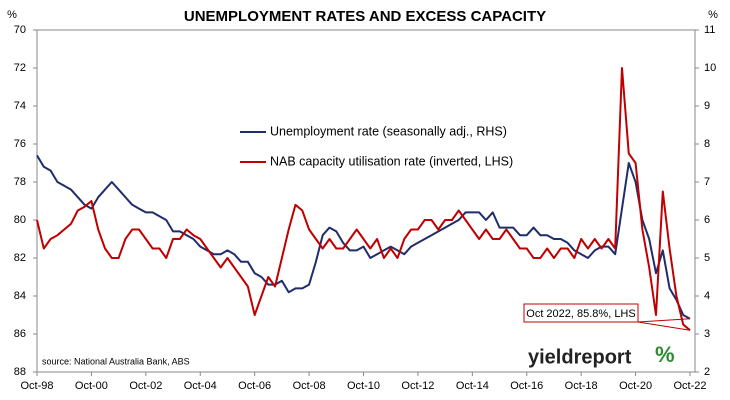 The width and height of the screenshot is (730, 400). Describe the element at coordinates (20, 106) in the screenshot. I see `y-tick-label: 74` at that location.